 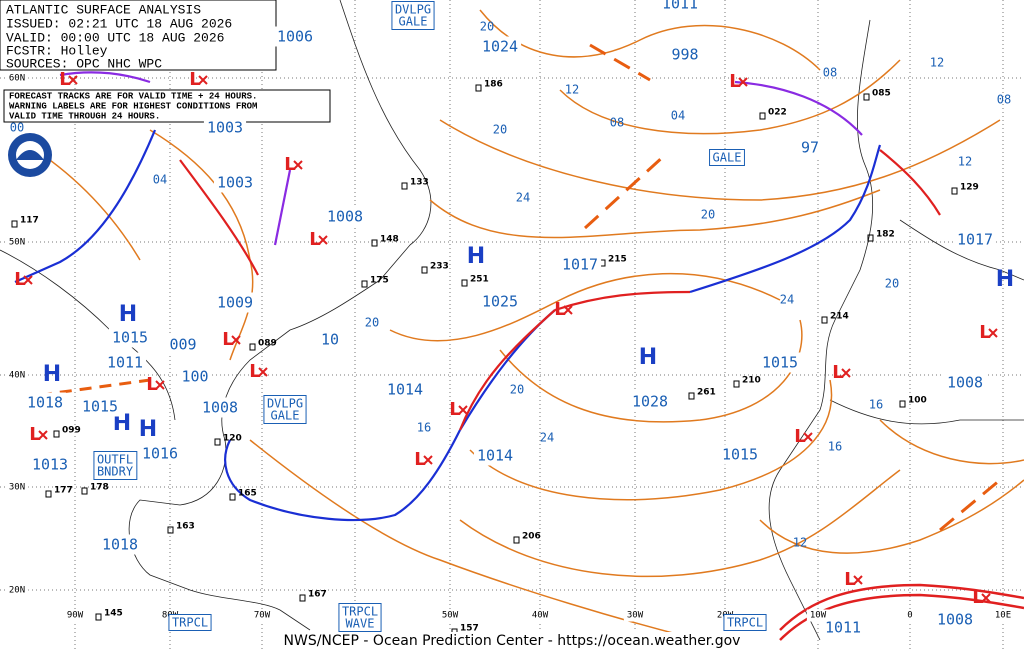 What do you see at coordinates (419, 183) in the screenshot?
I see `station-value: 133` at bounding box center [419, 183].